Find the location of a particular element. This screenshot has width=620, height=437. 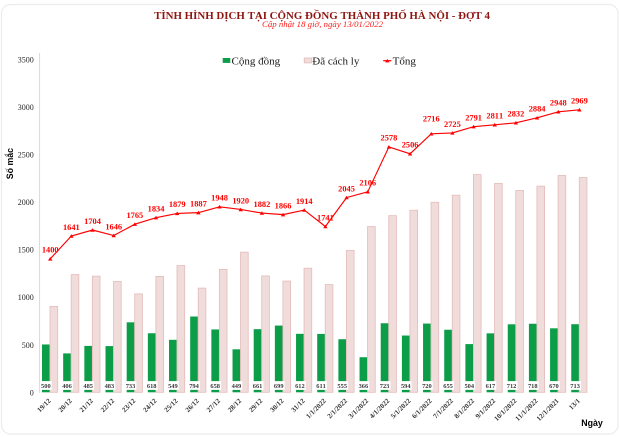

svg-text: 1887 is located at coordinates (198, 203).